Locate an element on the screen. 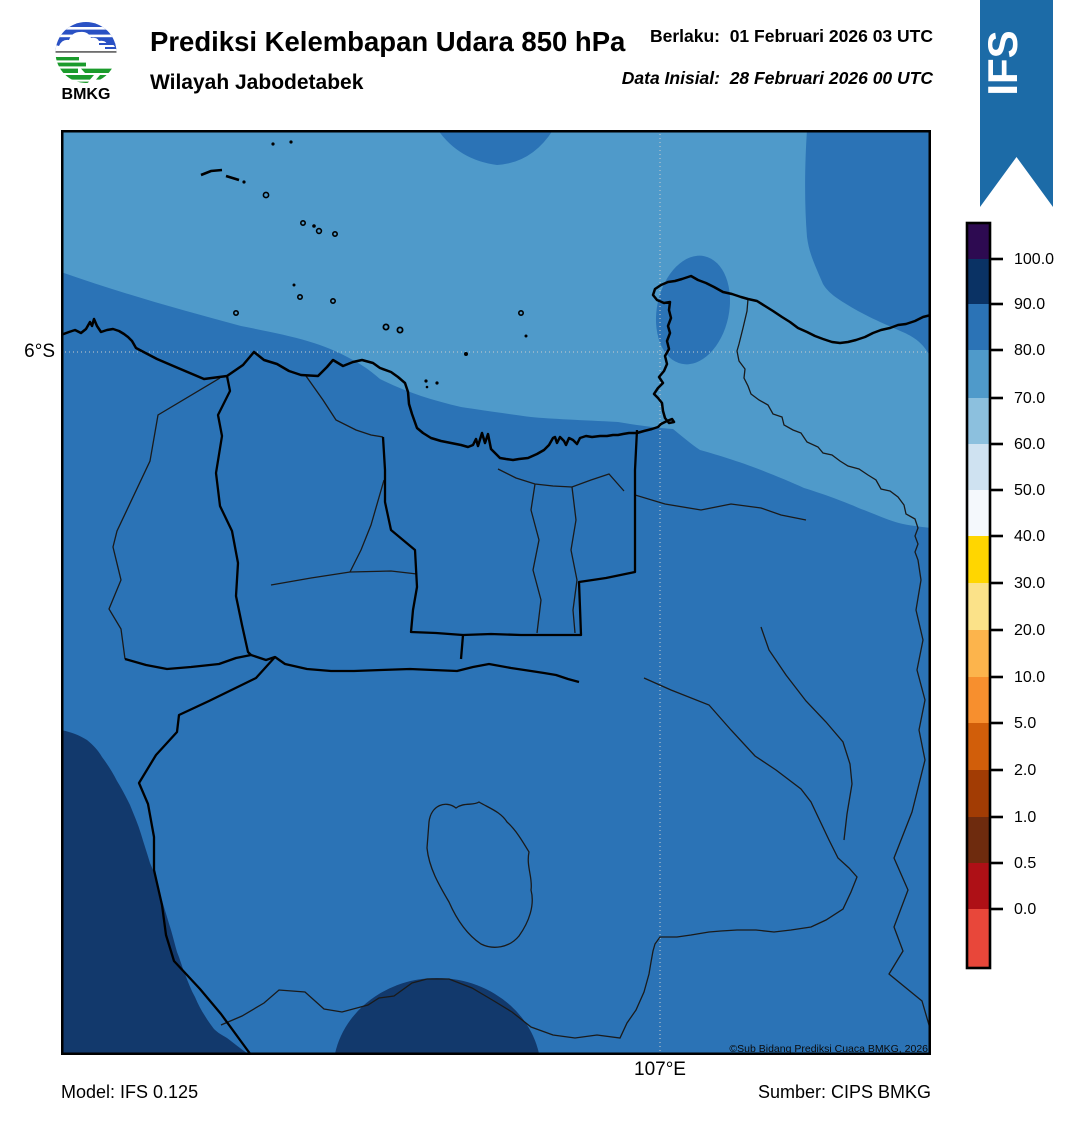 This screenshot has width=1081, height=1128. svg-text: 50.0 is located at coordinates (1029, 490).